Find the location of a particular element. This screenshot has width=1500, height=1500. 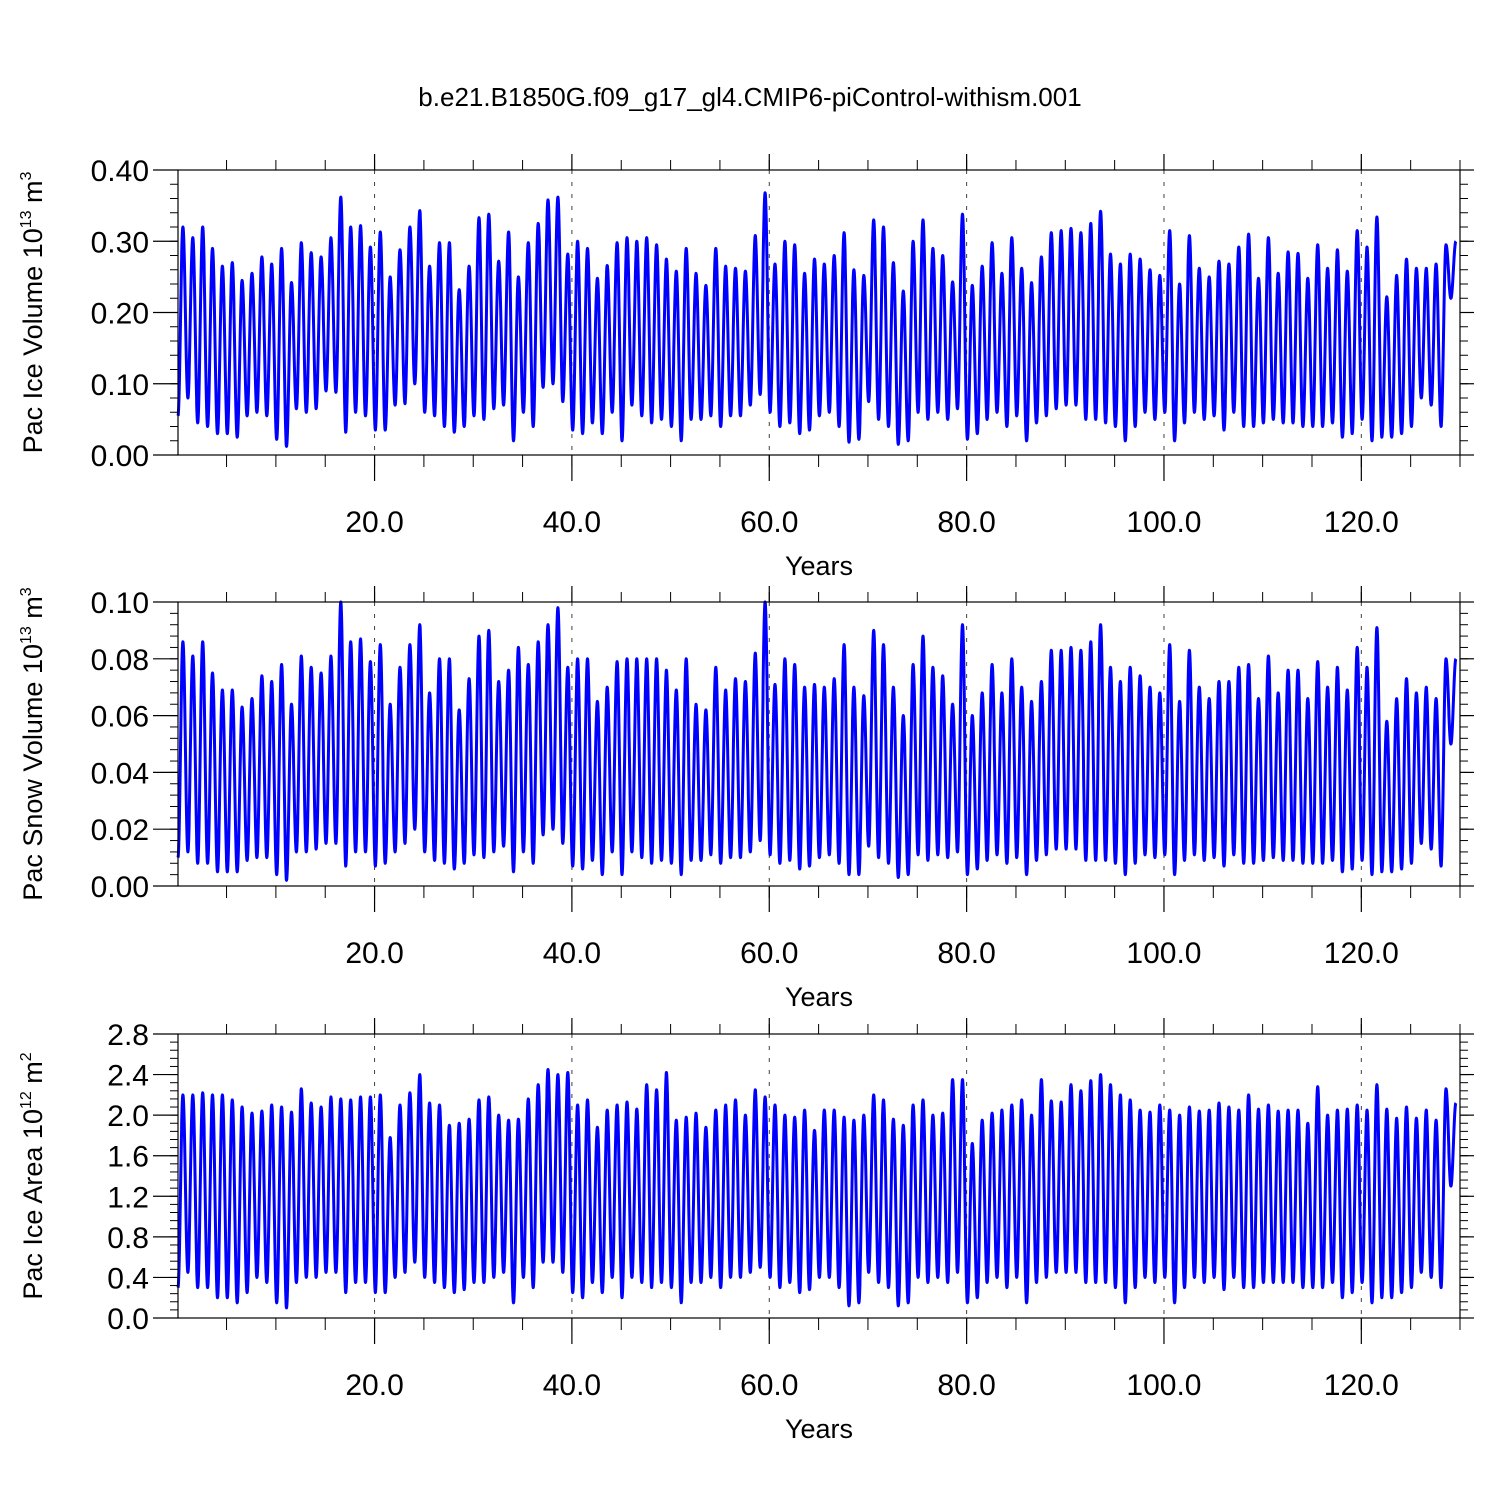

y-tick-label: 0.04 is located at coordinates (120, 773).